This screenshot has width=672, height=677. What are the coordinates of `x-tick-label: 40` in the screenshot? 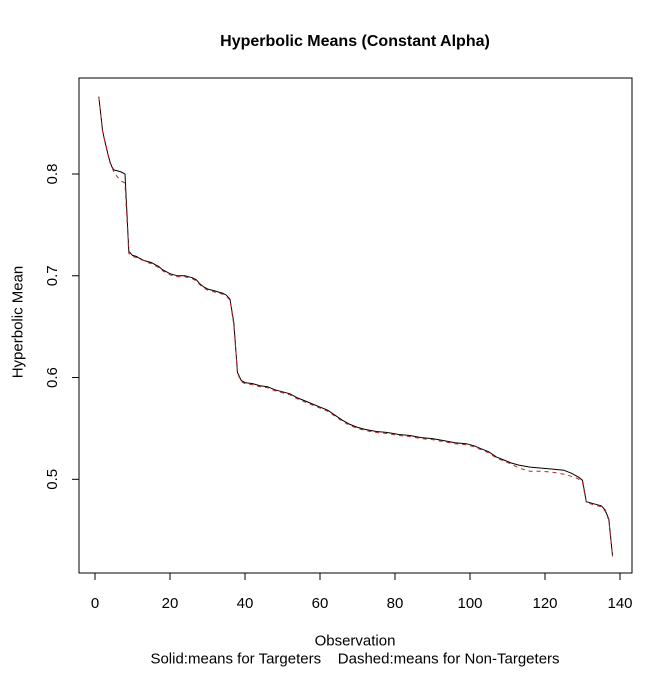 It's located at (245, 603).